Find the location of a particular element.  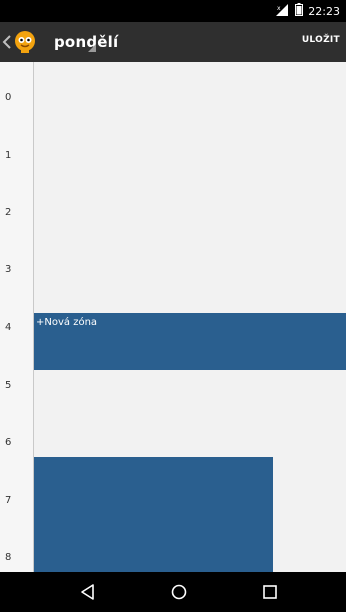

new-zone-label: +Nová zóna is located at coordinates (67, 322).